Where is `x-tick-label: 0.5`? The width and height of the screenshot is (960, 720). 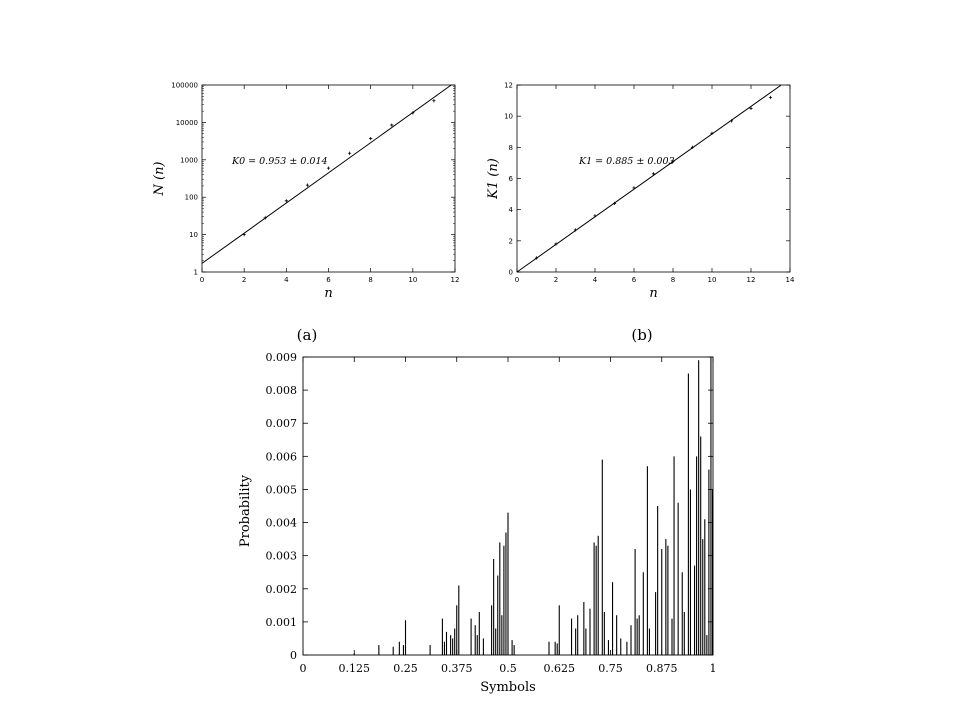
x-tick-label: 0.5 is located at coordinates (508, 668).